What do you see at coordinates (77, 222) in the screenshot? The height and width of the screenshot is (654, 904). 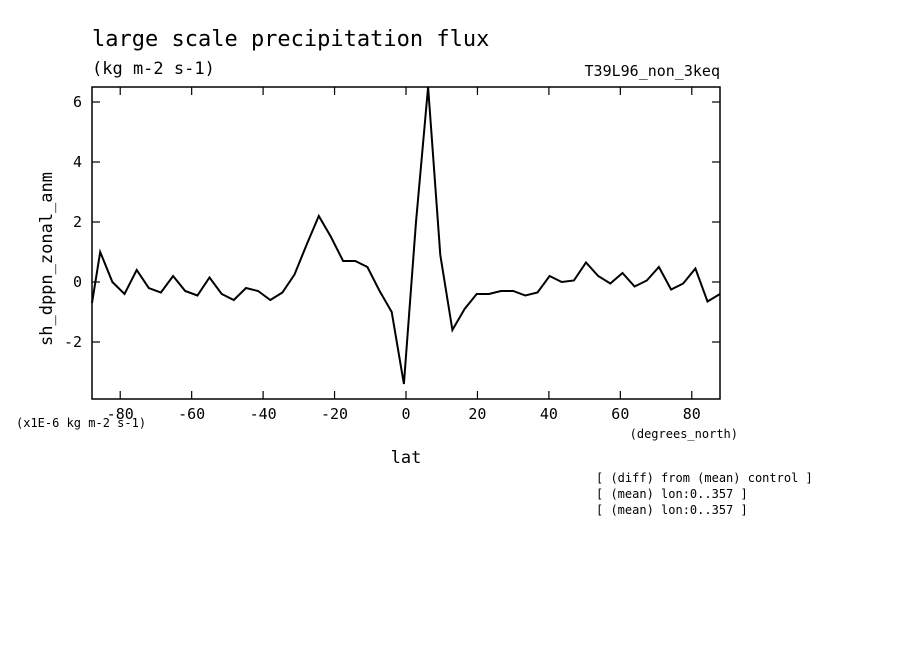 I see `y-tick-label: 2` at bounding box center [77, 222].